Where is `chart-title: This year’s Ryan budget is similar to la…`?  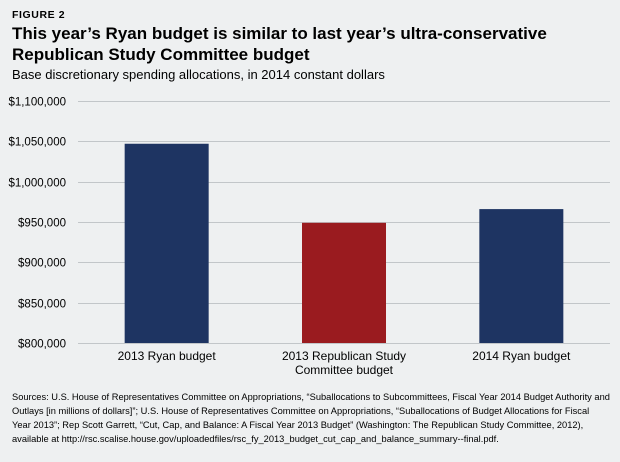
chart-title: This year’s Ryan budget is similar to la… is located at coordinates (279, 44).